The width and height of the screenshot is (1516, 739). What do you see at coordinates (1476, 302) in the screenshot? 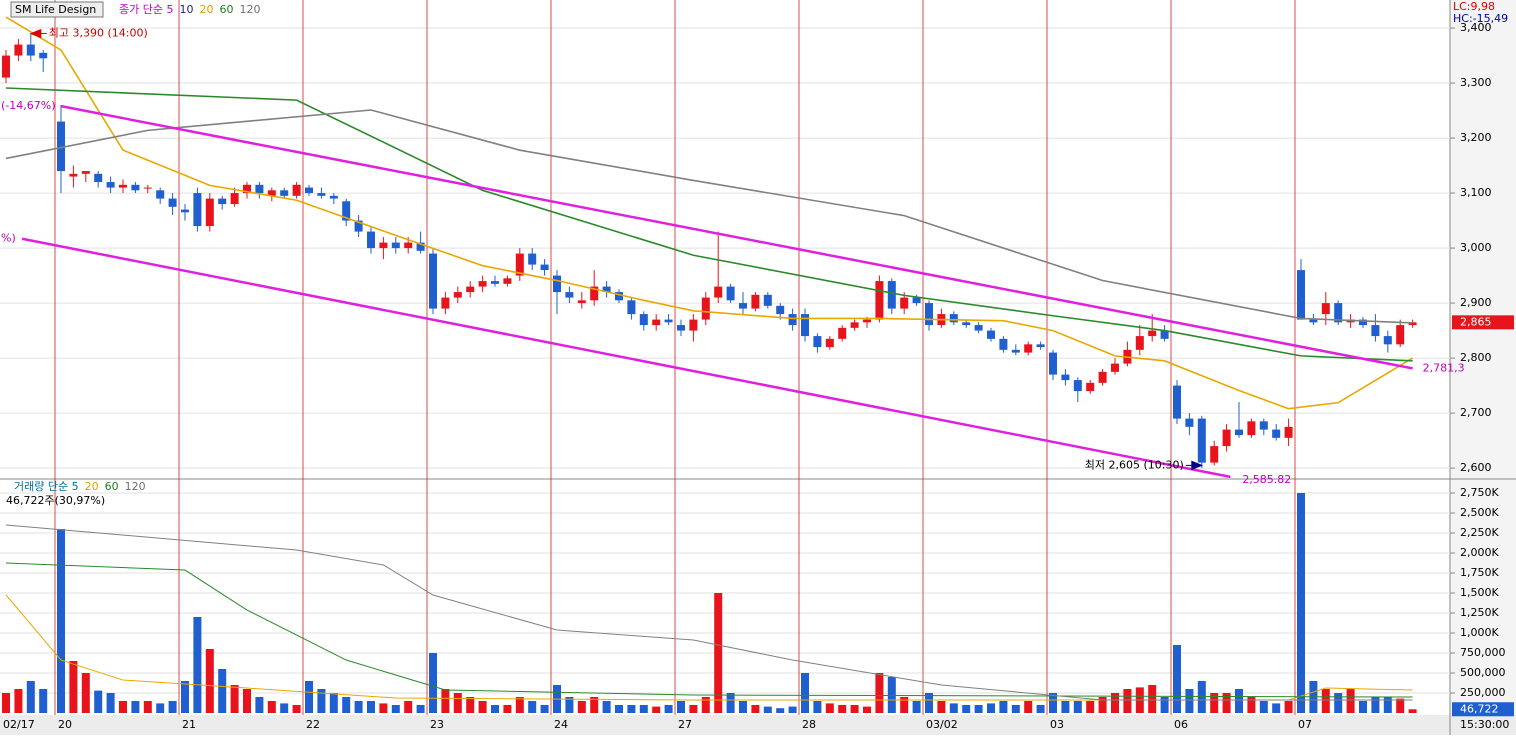
I see `y-tick-label: 2,900` at bounding box center [1476, 302].